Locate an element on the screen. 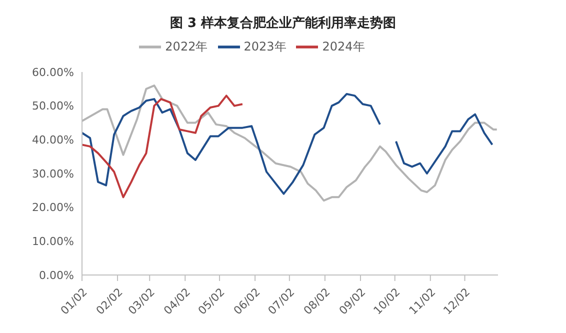 The image size is (566, 333). y-tick-label: 60.00% is located at coordinates (53, 72).